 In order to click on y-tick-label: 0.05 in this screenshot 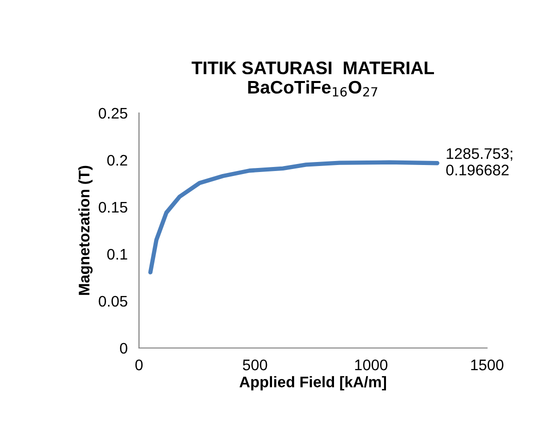, I will do `click(113, 301)`.